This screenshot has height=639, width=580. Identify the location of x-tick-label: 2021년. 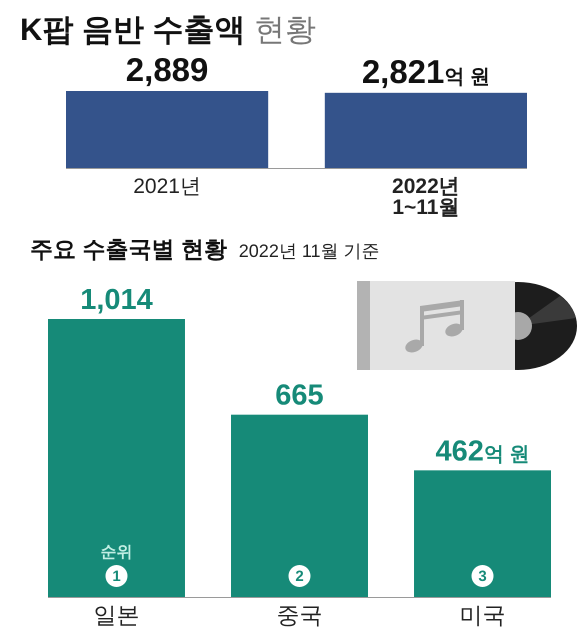
(167, 186).